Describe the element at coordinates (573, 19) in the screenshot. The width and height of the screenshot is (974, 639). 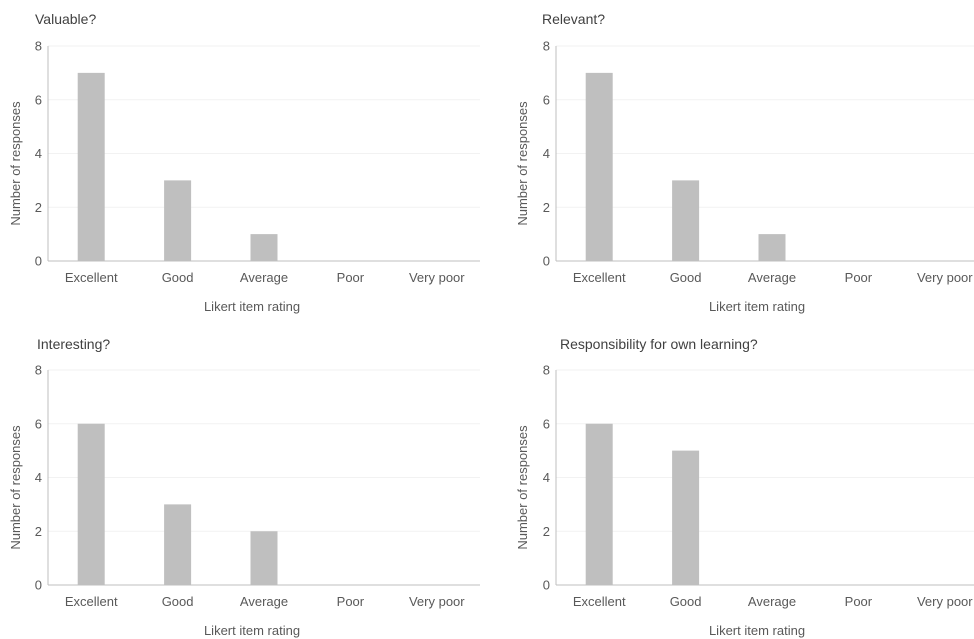
I see `chart-title: Relevant?` at that location.